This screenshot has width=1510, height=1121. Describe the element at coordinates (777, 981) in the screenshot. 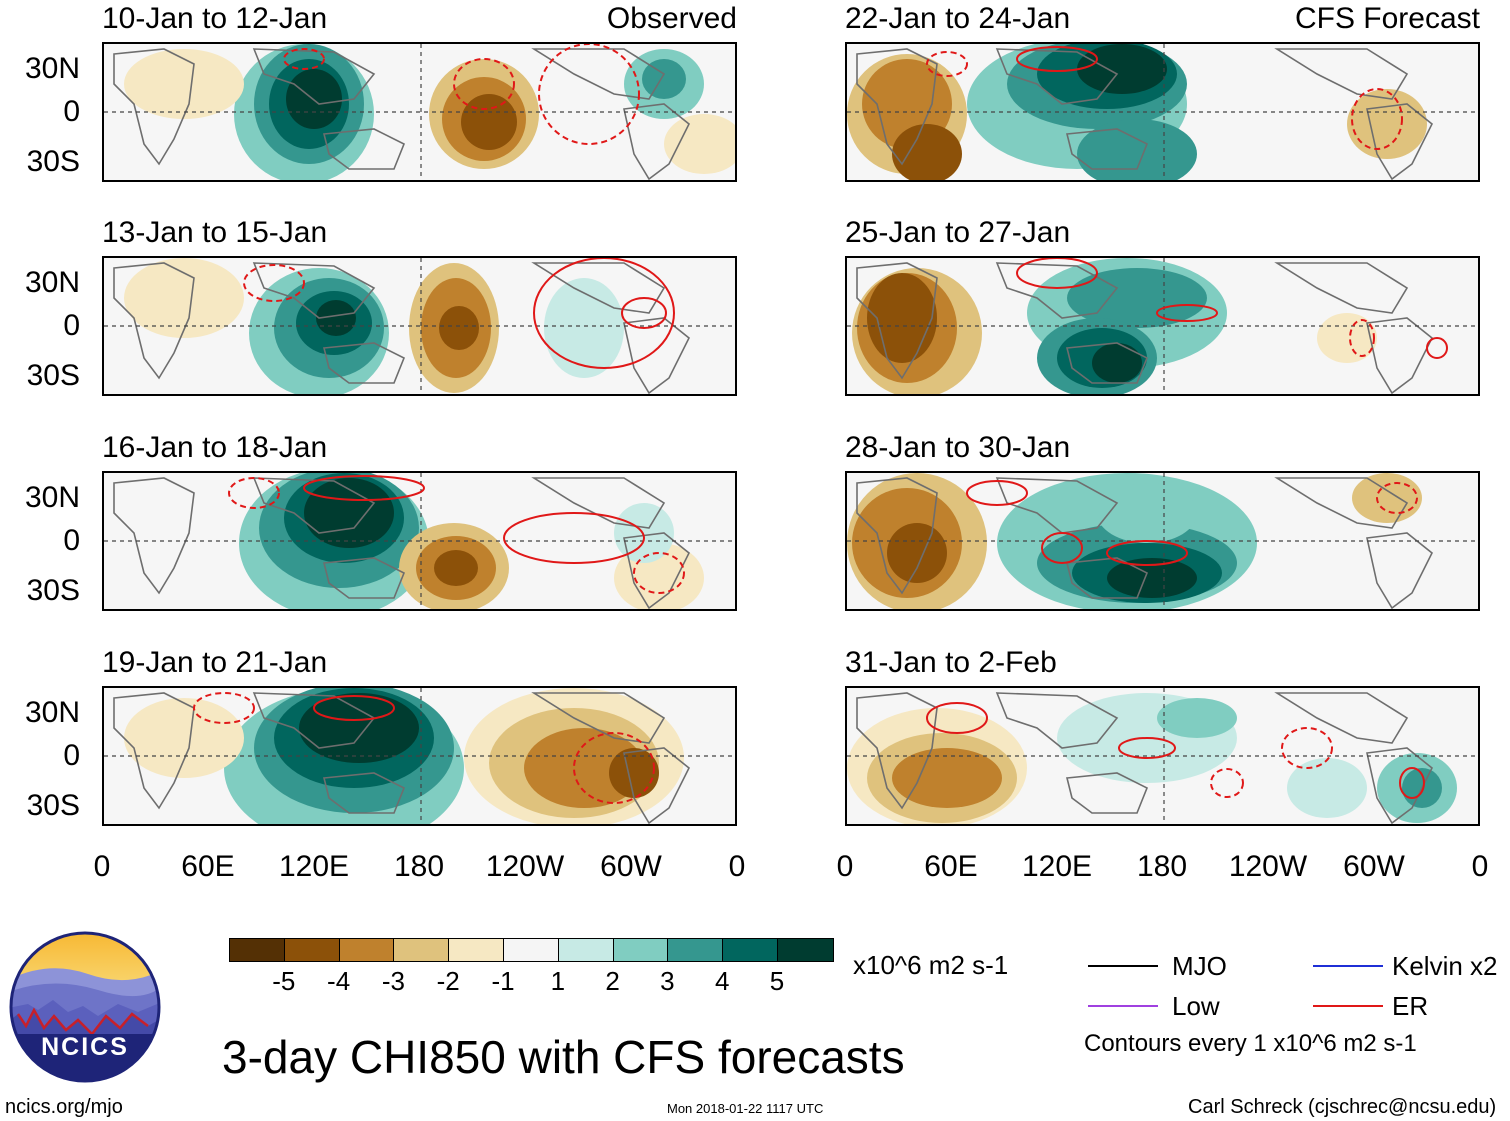

I see `colorbar-tick: 5` at that location.